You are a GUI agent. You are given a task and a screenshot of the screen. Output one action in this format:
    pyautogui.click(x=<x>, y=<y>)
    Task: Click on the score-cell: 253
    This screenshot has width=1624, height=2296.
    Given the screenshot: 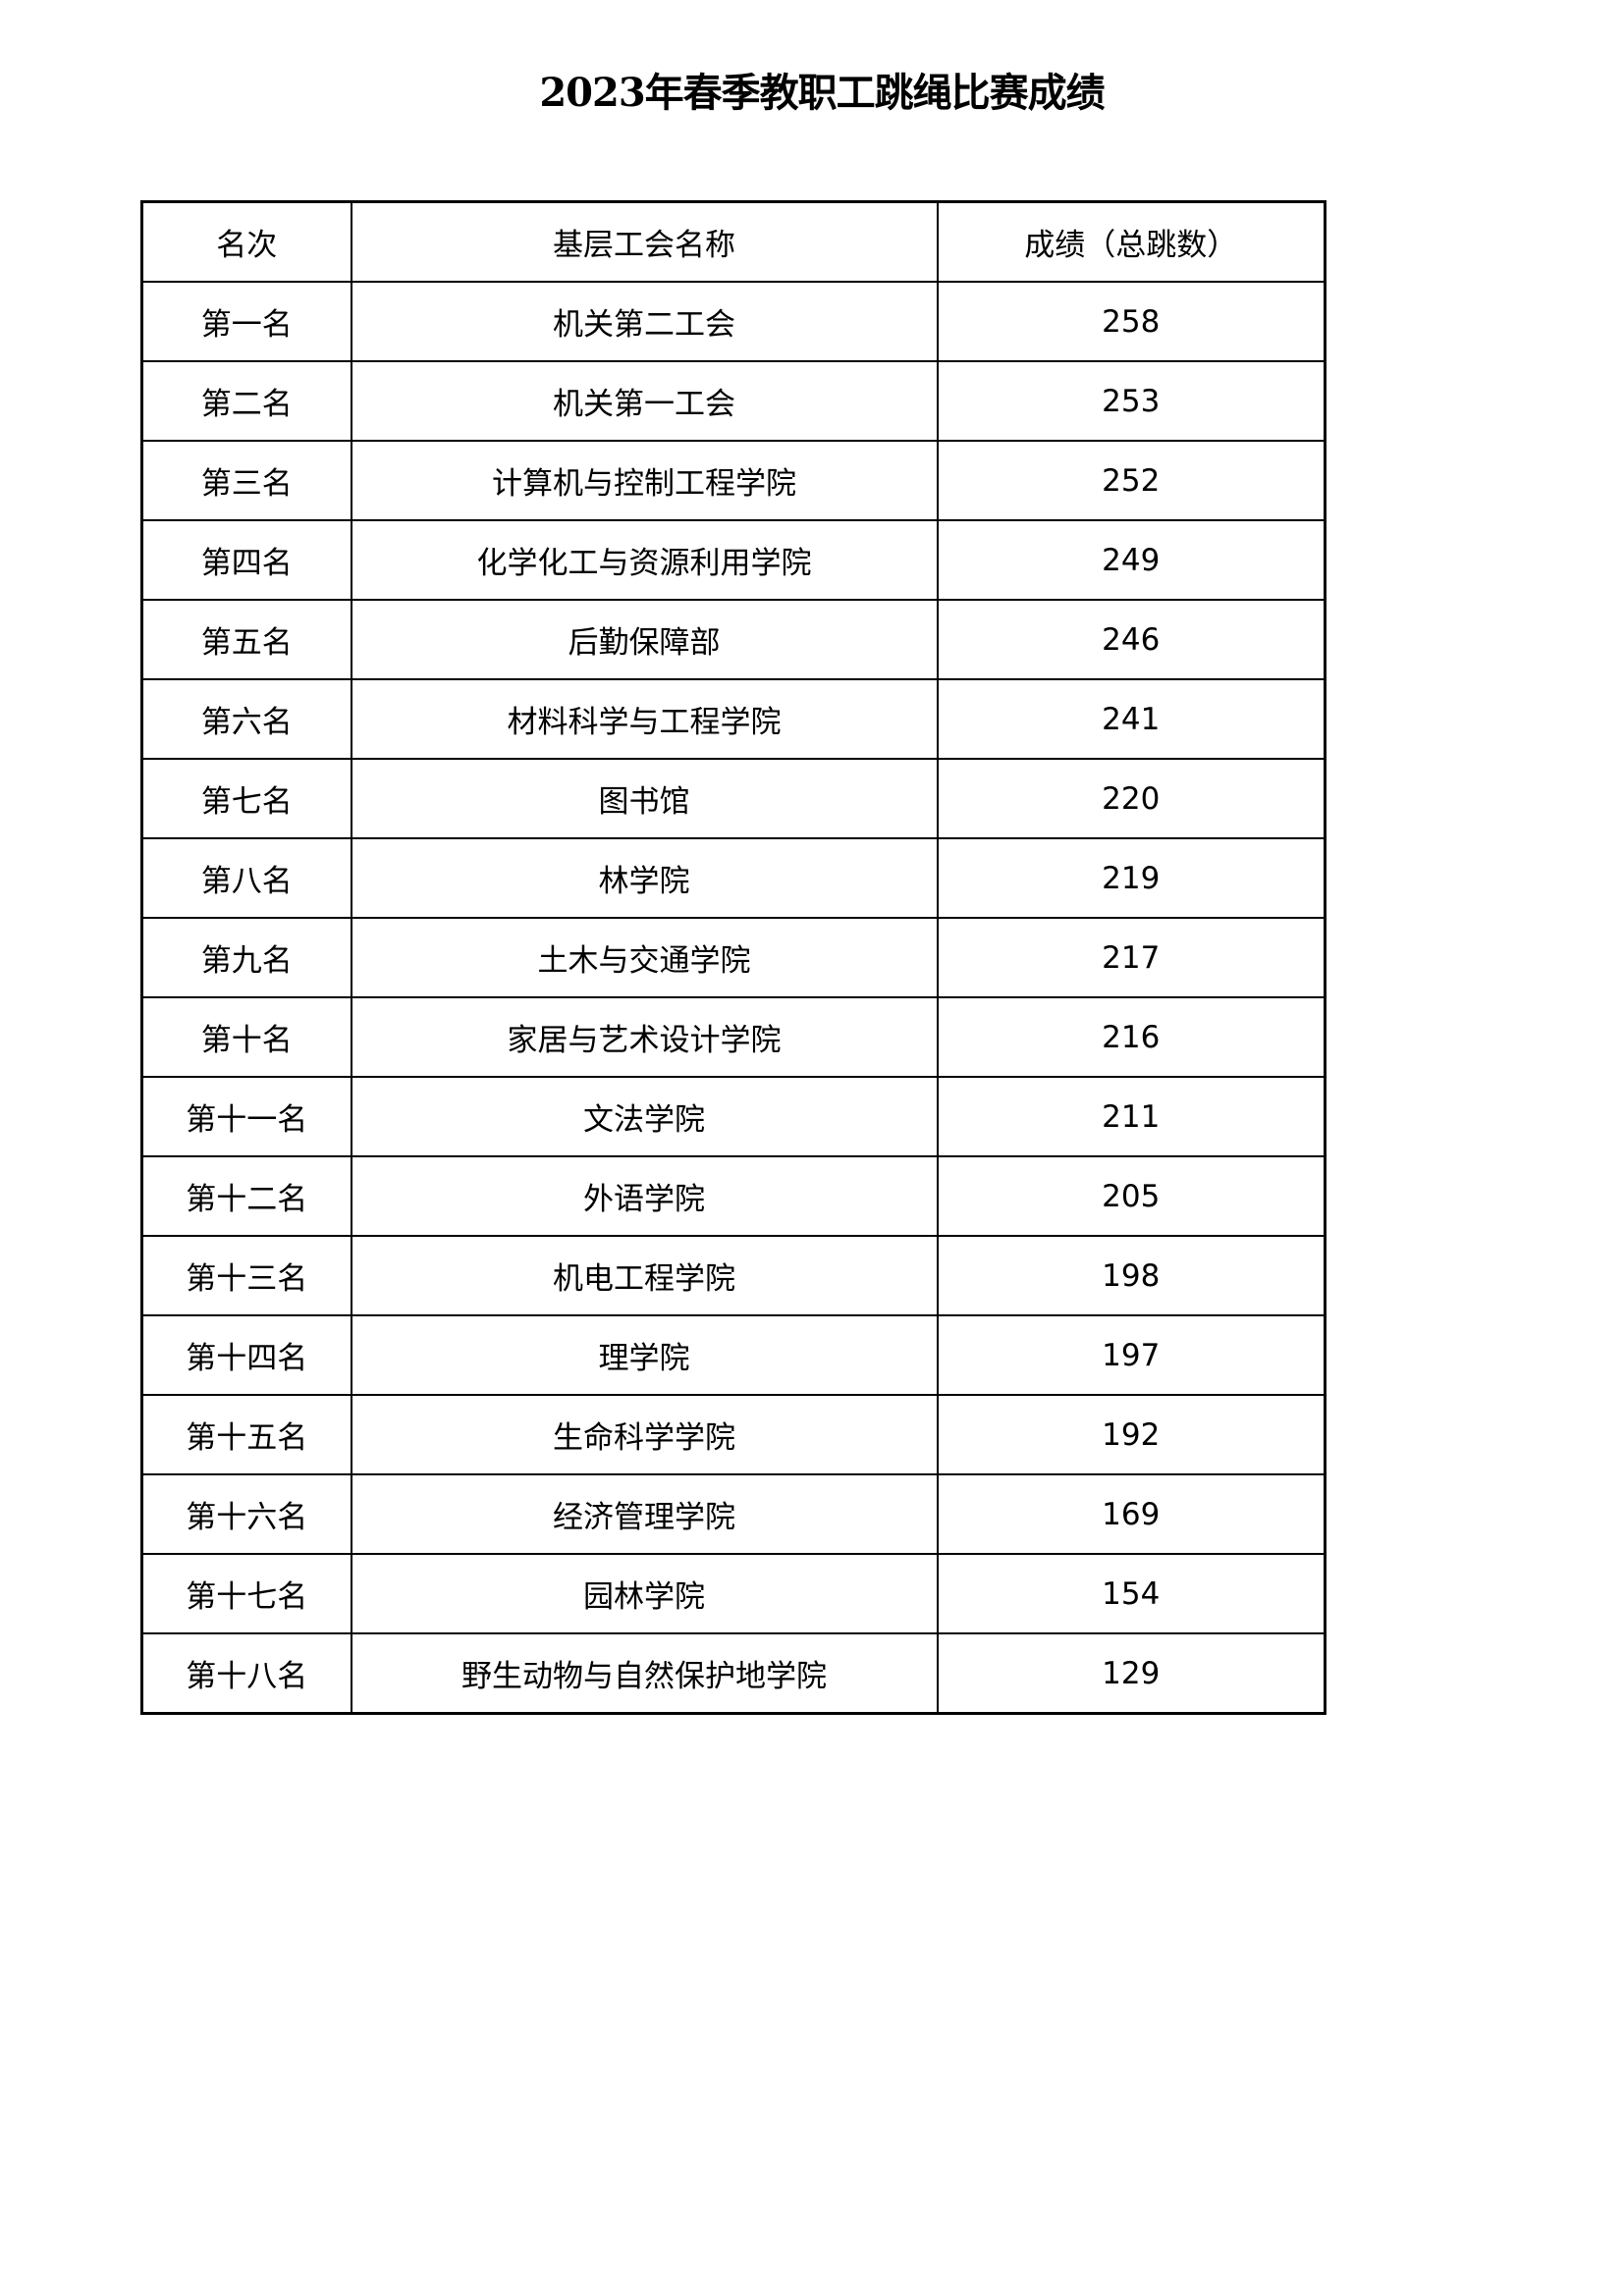 What is the action you would take?
    pyautogui.click(x=1131, y=401)
    